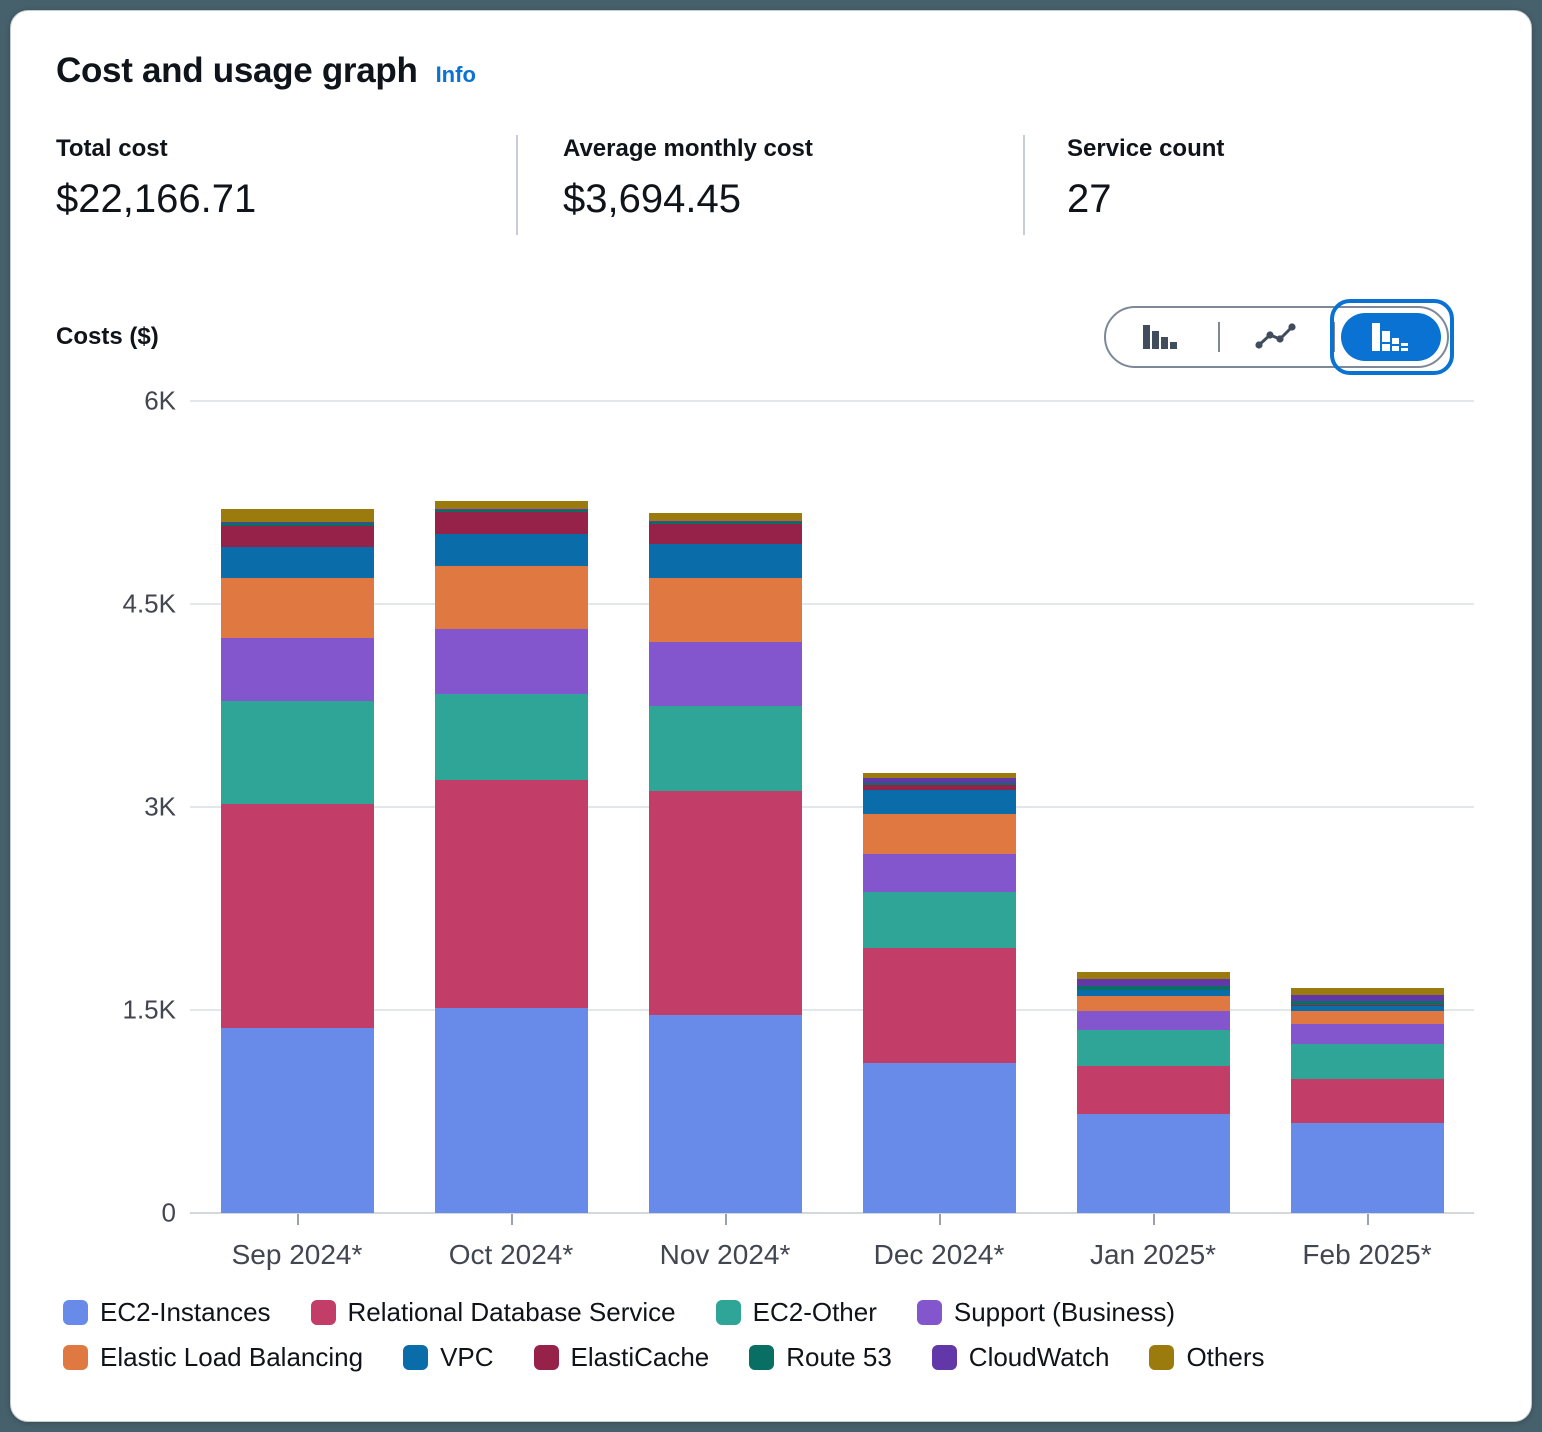 The image size is (1542, 1432). What do you see at coordinates (237, 70) in the screenshot?
I see `page-title: Cost and usage graph` at bounding box center [237, 70].